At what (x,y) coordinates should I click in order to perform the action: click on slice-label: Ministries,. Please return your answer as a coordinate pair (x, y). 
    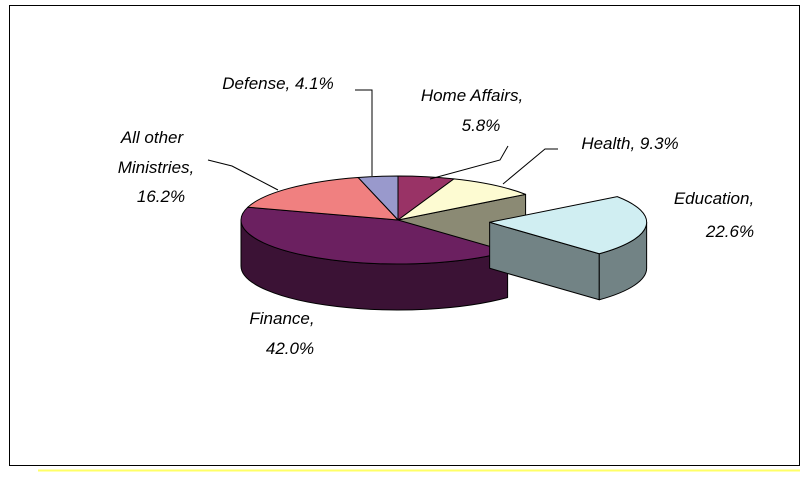
    Looking at the image, I should click on (156, 167).